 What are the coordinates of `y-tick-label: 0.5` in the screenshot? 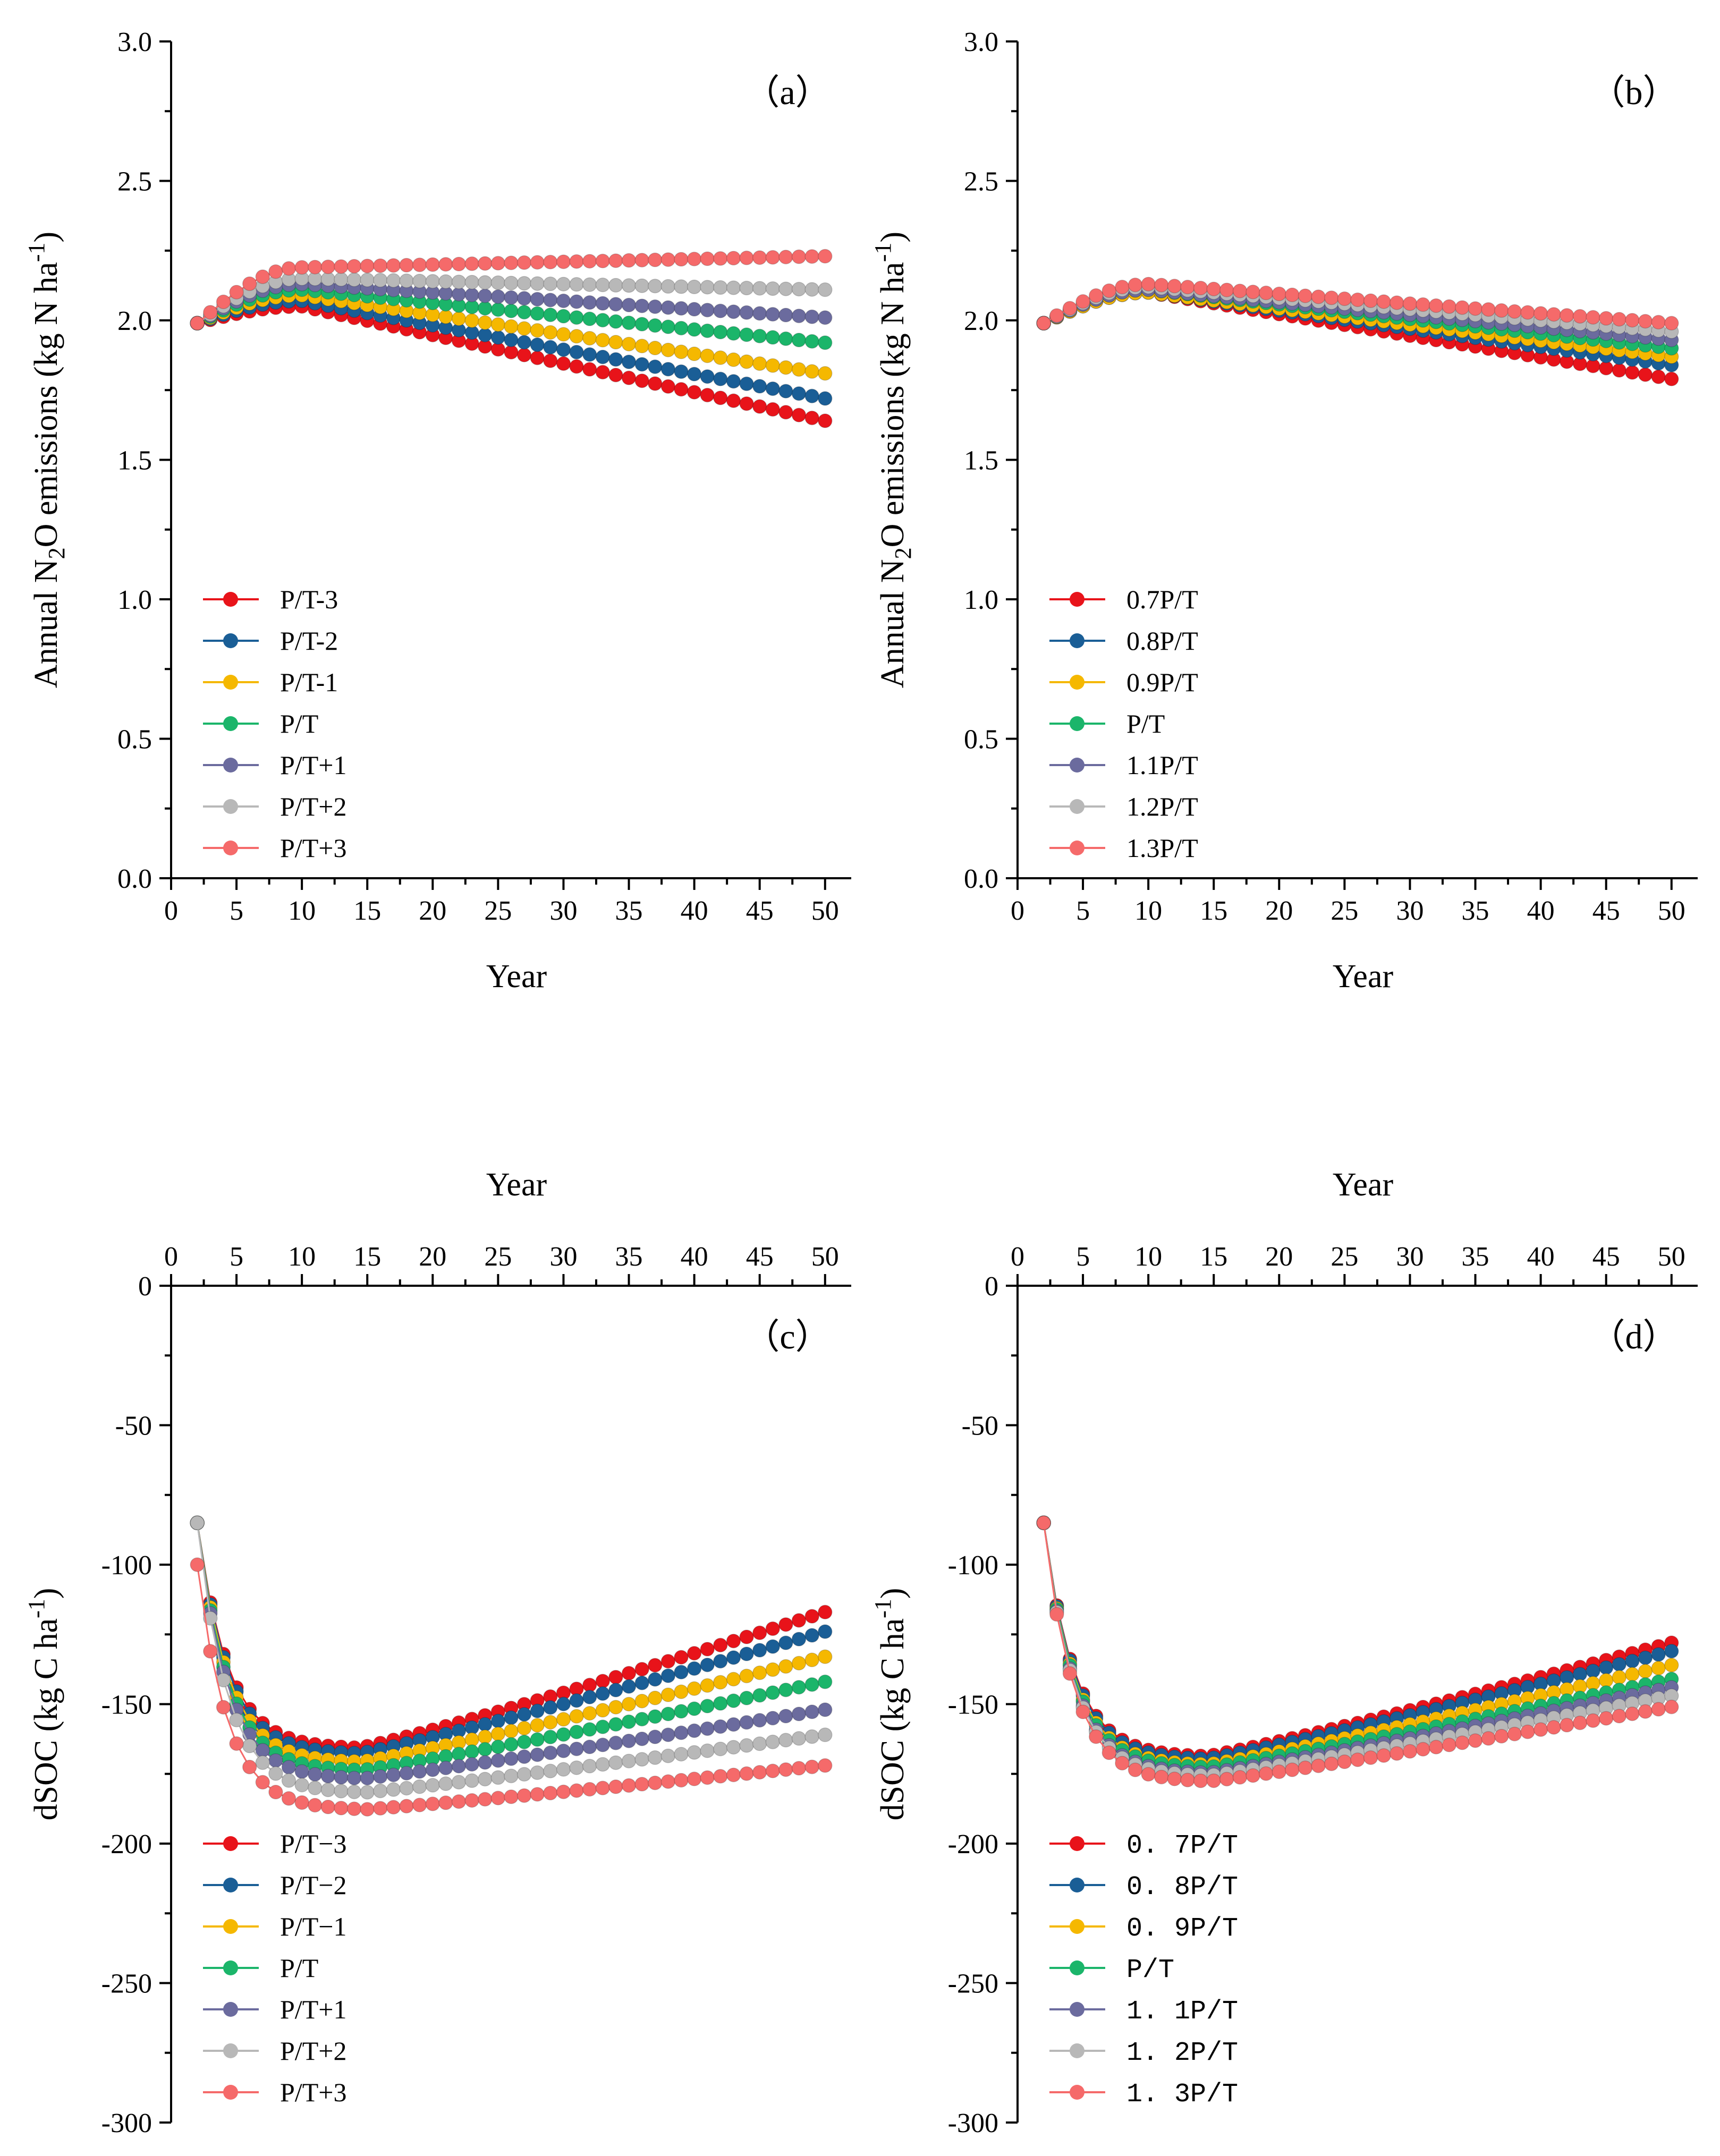 It's located at (981, 740).